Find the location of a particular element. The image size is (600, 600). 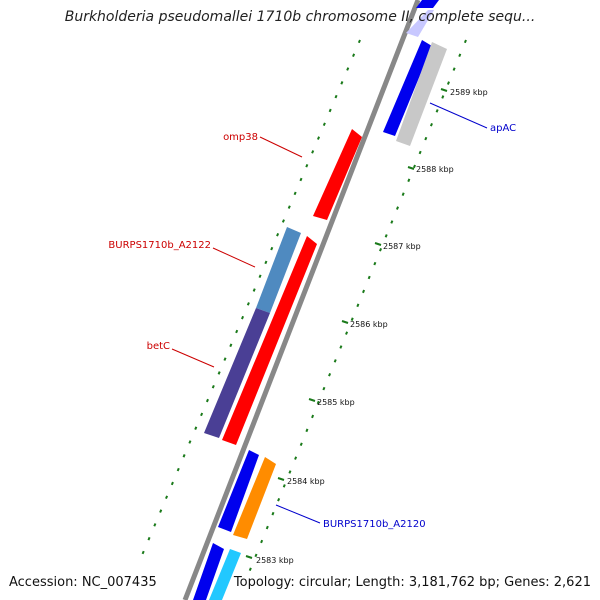

gene-arrow-A2120 is located at coordinates (254, 498).